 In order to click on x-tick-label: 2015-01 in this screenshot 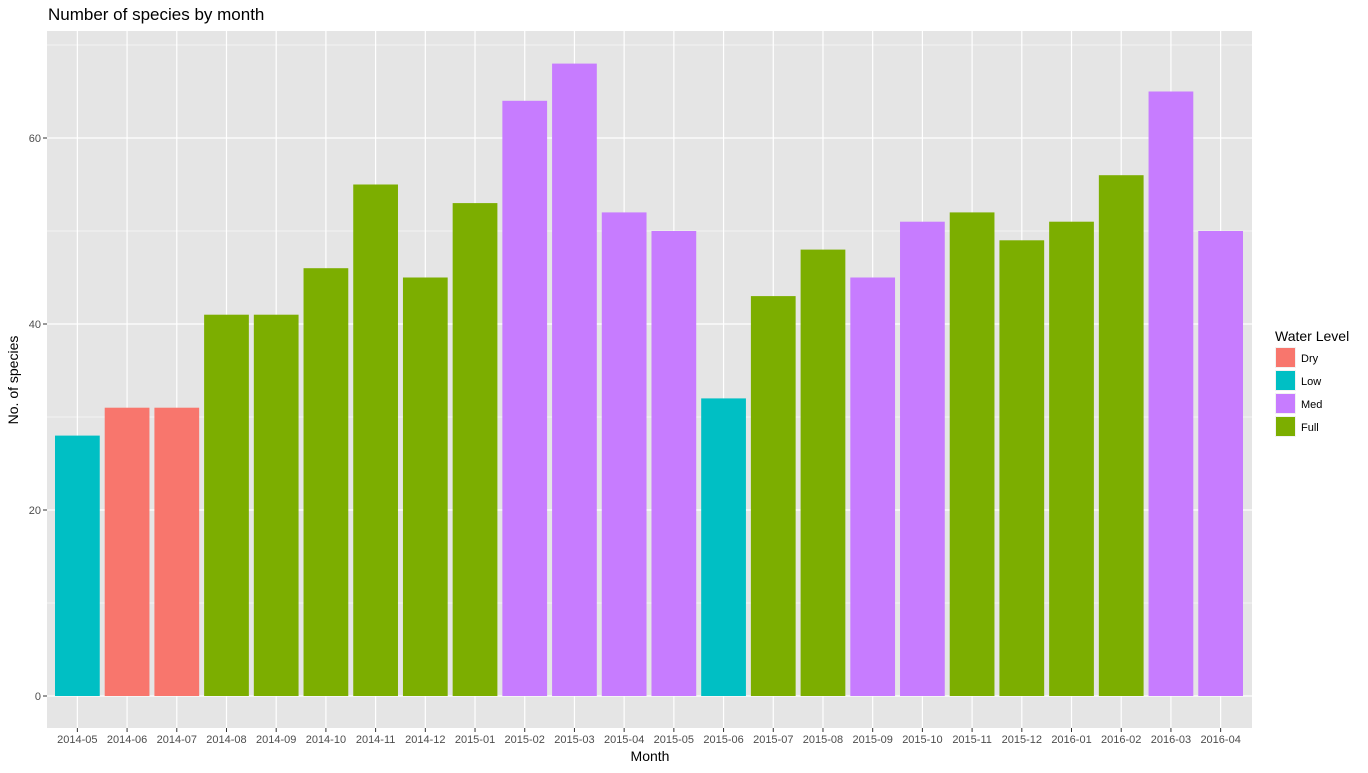, I will do `click(475, 740)`.